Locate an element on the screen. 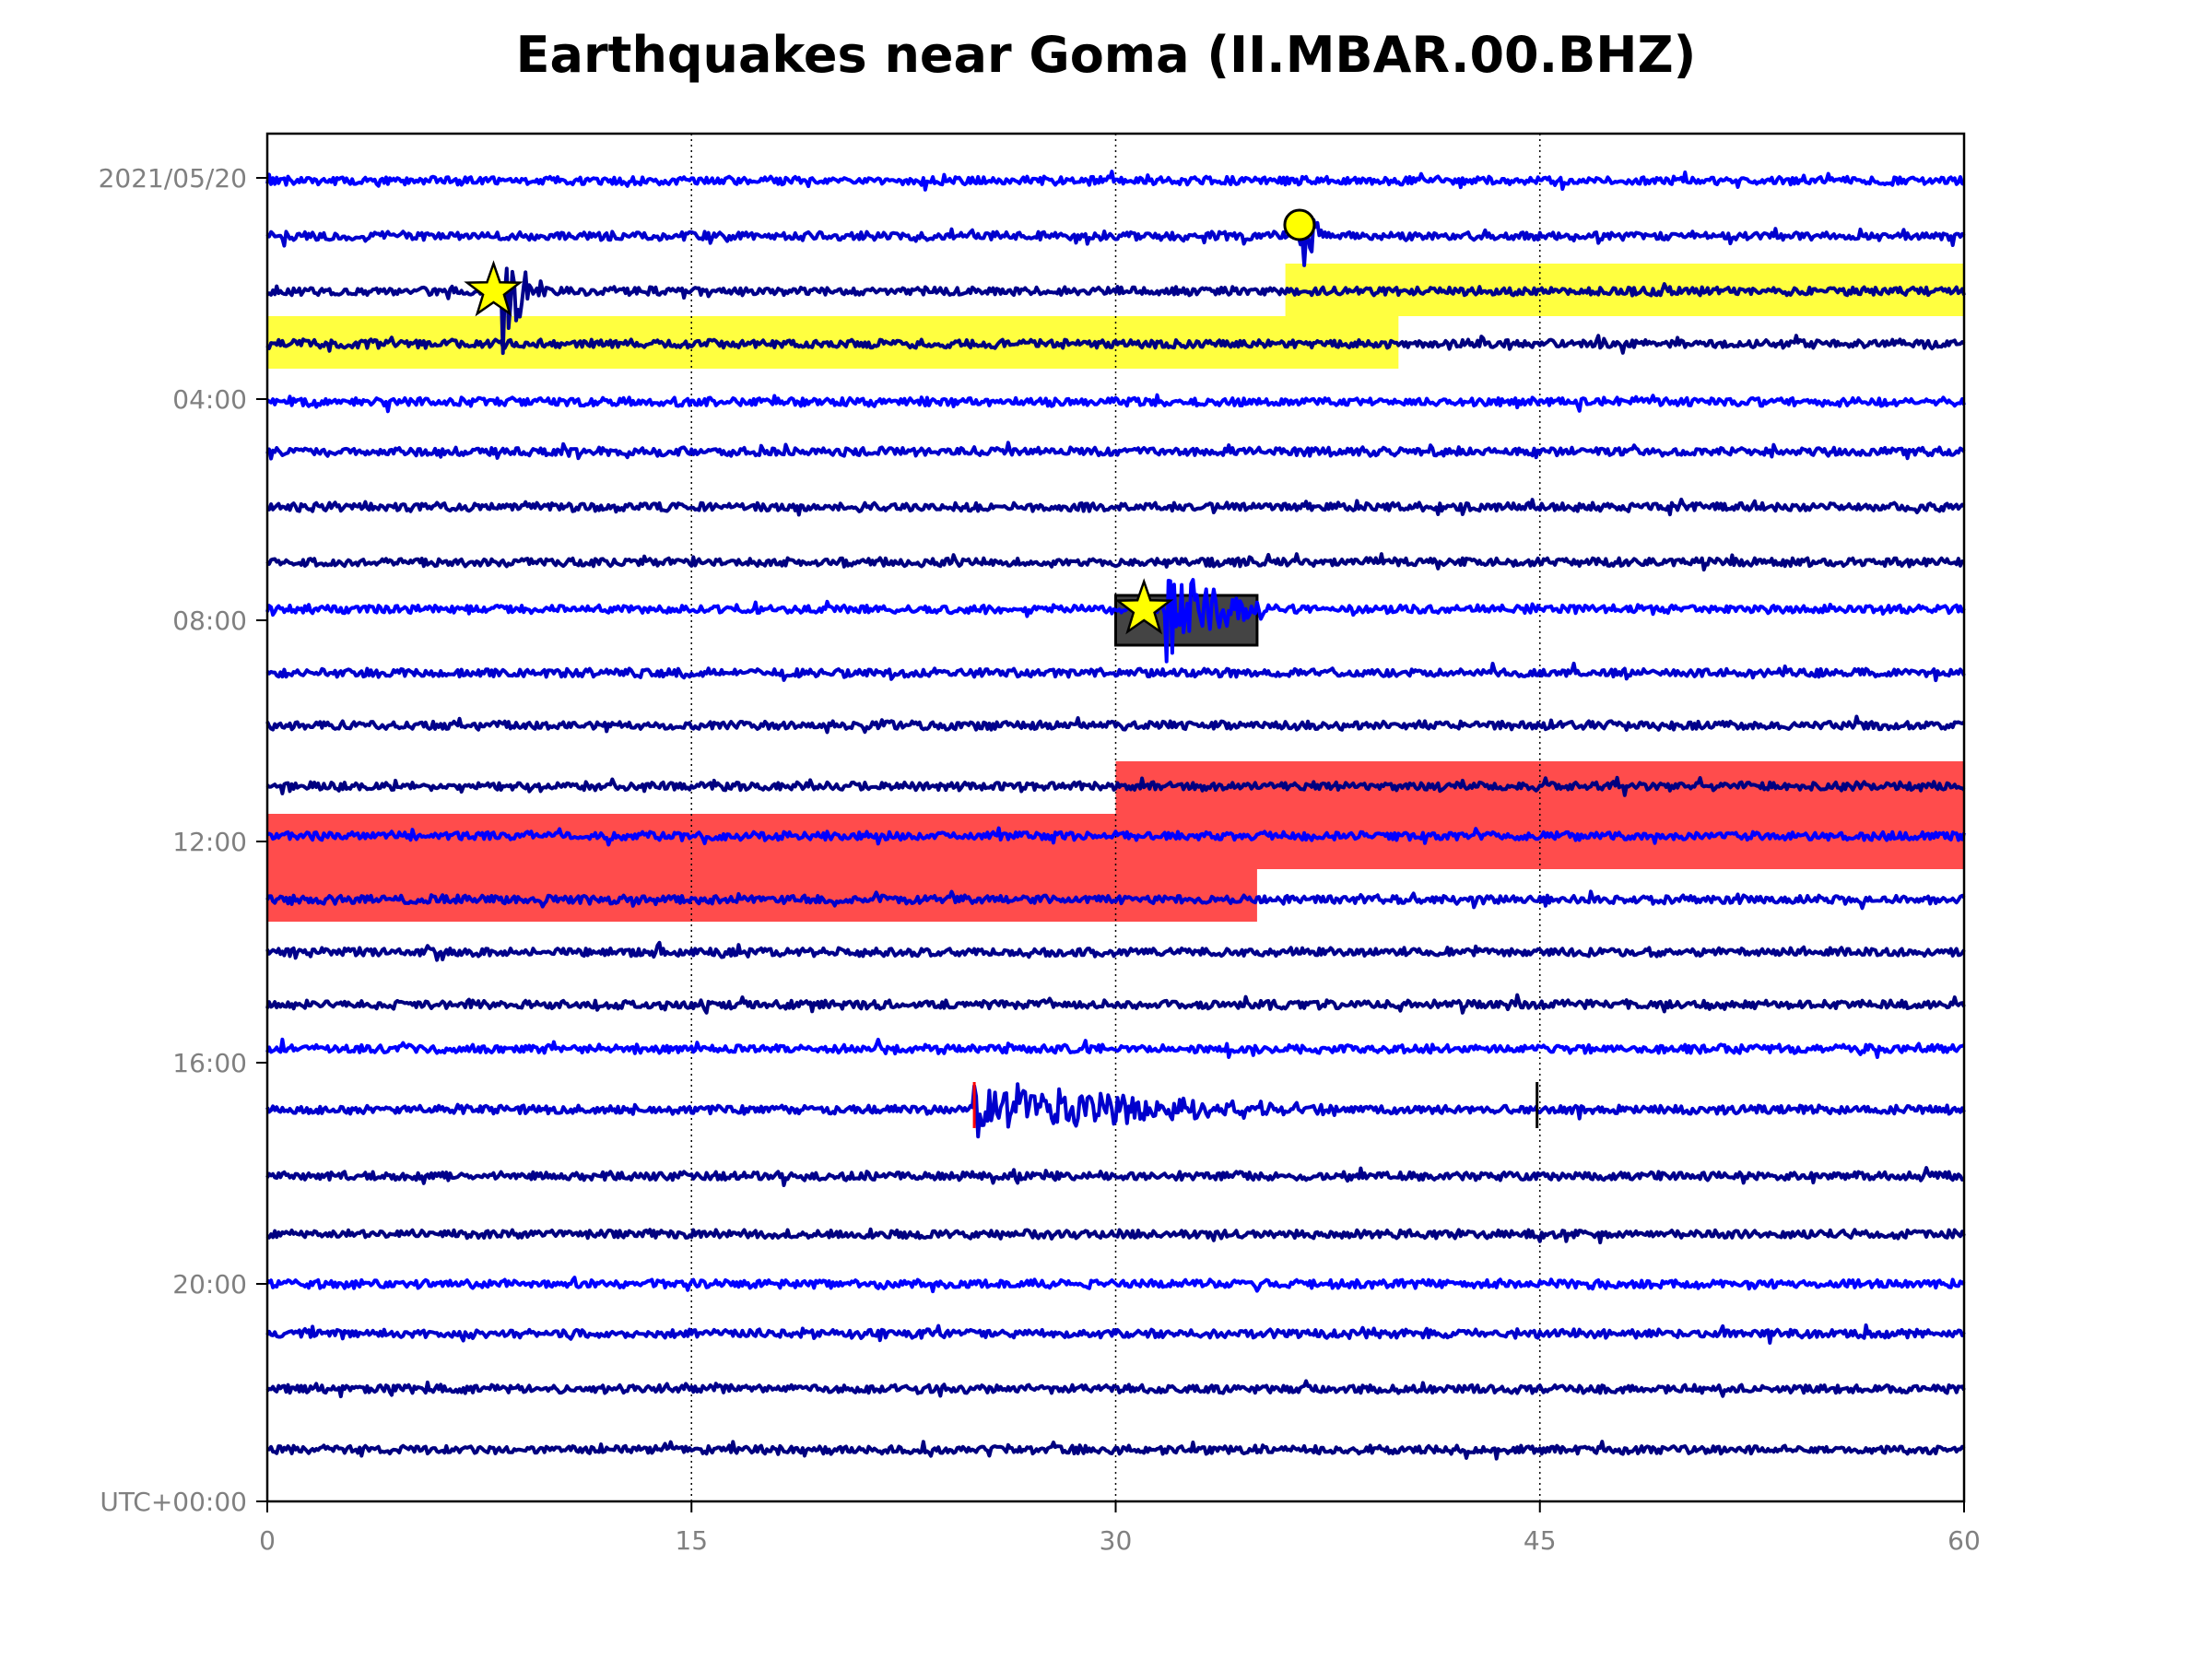 The image size is (2212, 1659). x-axis: 0 15 30 45 60 is located at coordinates (1120, 1528).